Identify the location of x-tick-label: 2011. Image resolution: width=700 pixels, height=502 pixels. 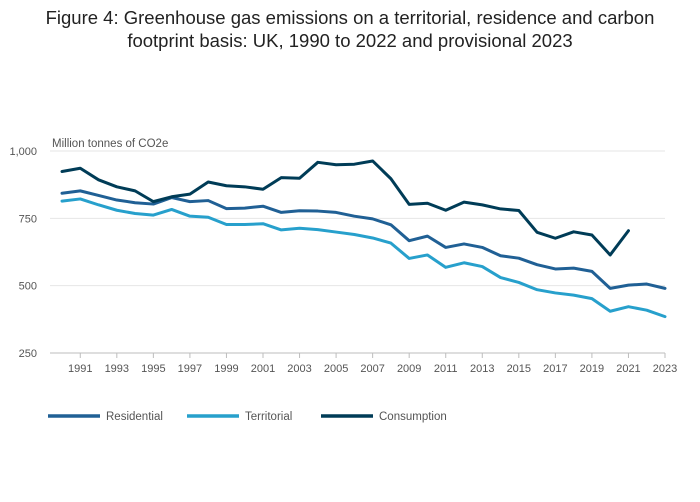
(446, 369).